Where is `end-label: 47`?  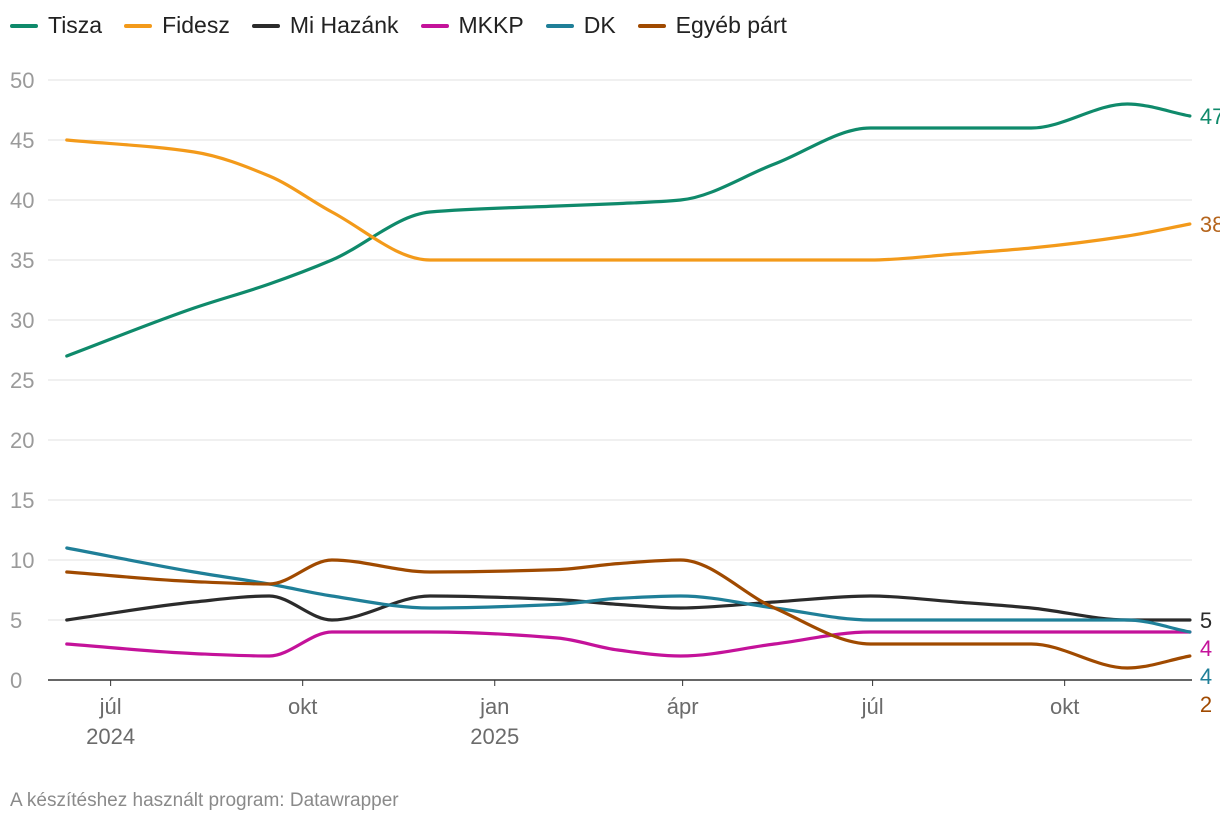 end-label: 47 is located at coordinates (1210, 116).